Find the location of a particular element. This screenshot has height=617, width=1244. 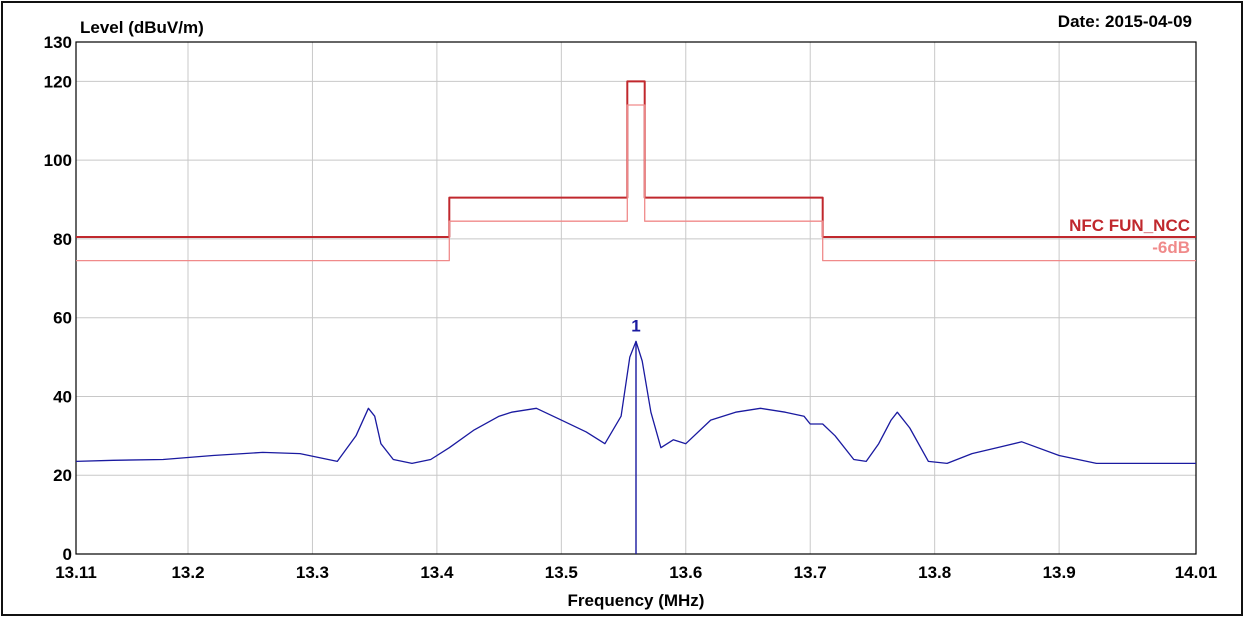

y-axis-label: Level (dBuV/m) is located at coordinates (142, 27).